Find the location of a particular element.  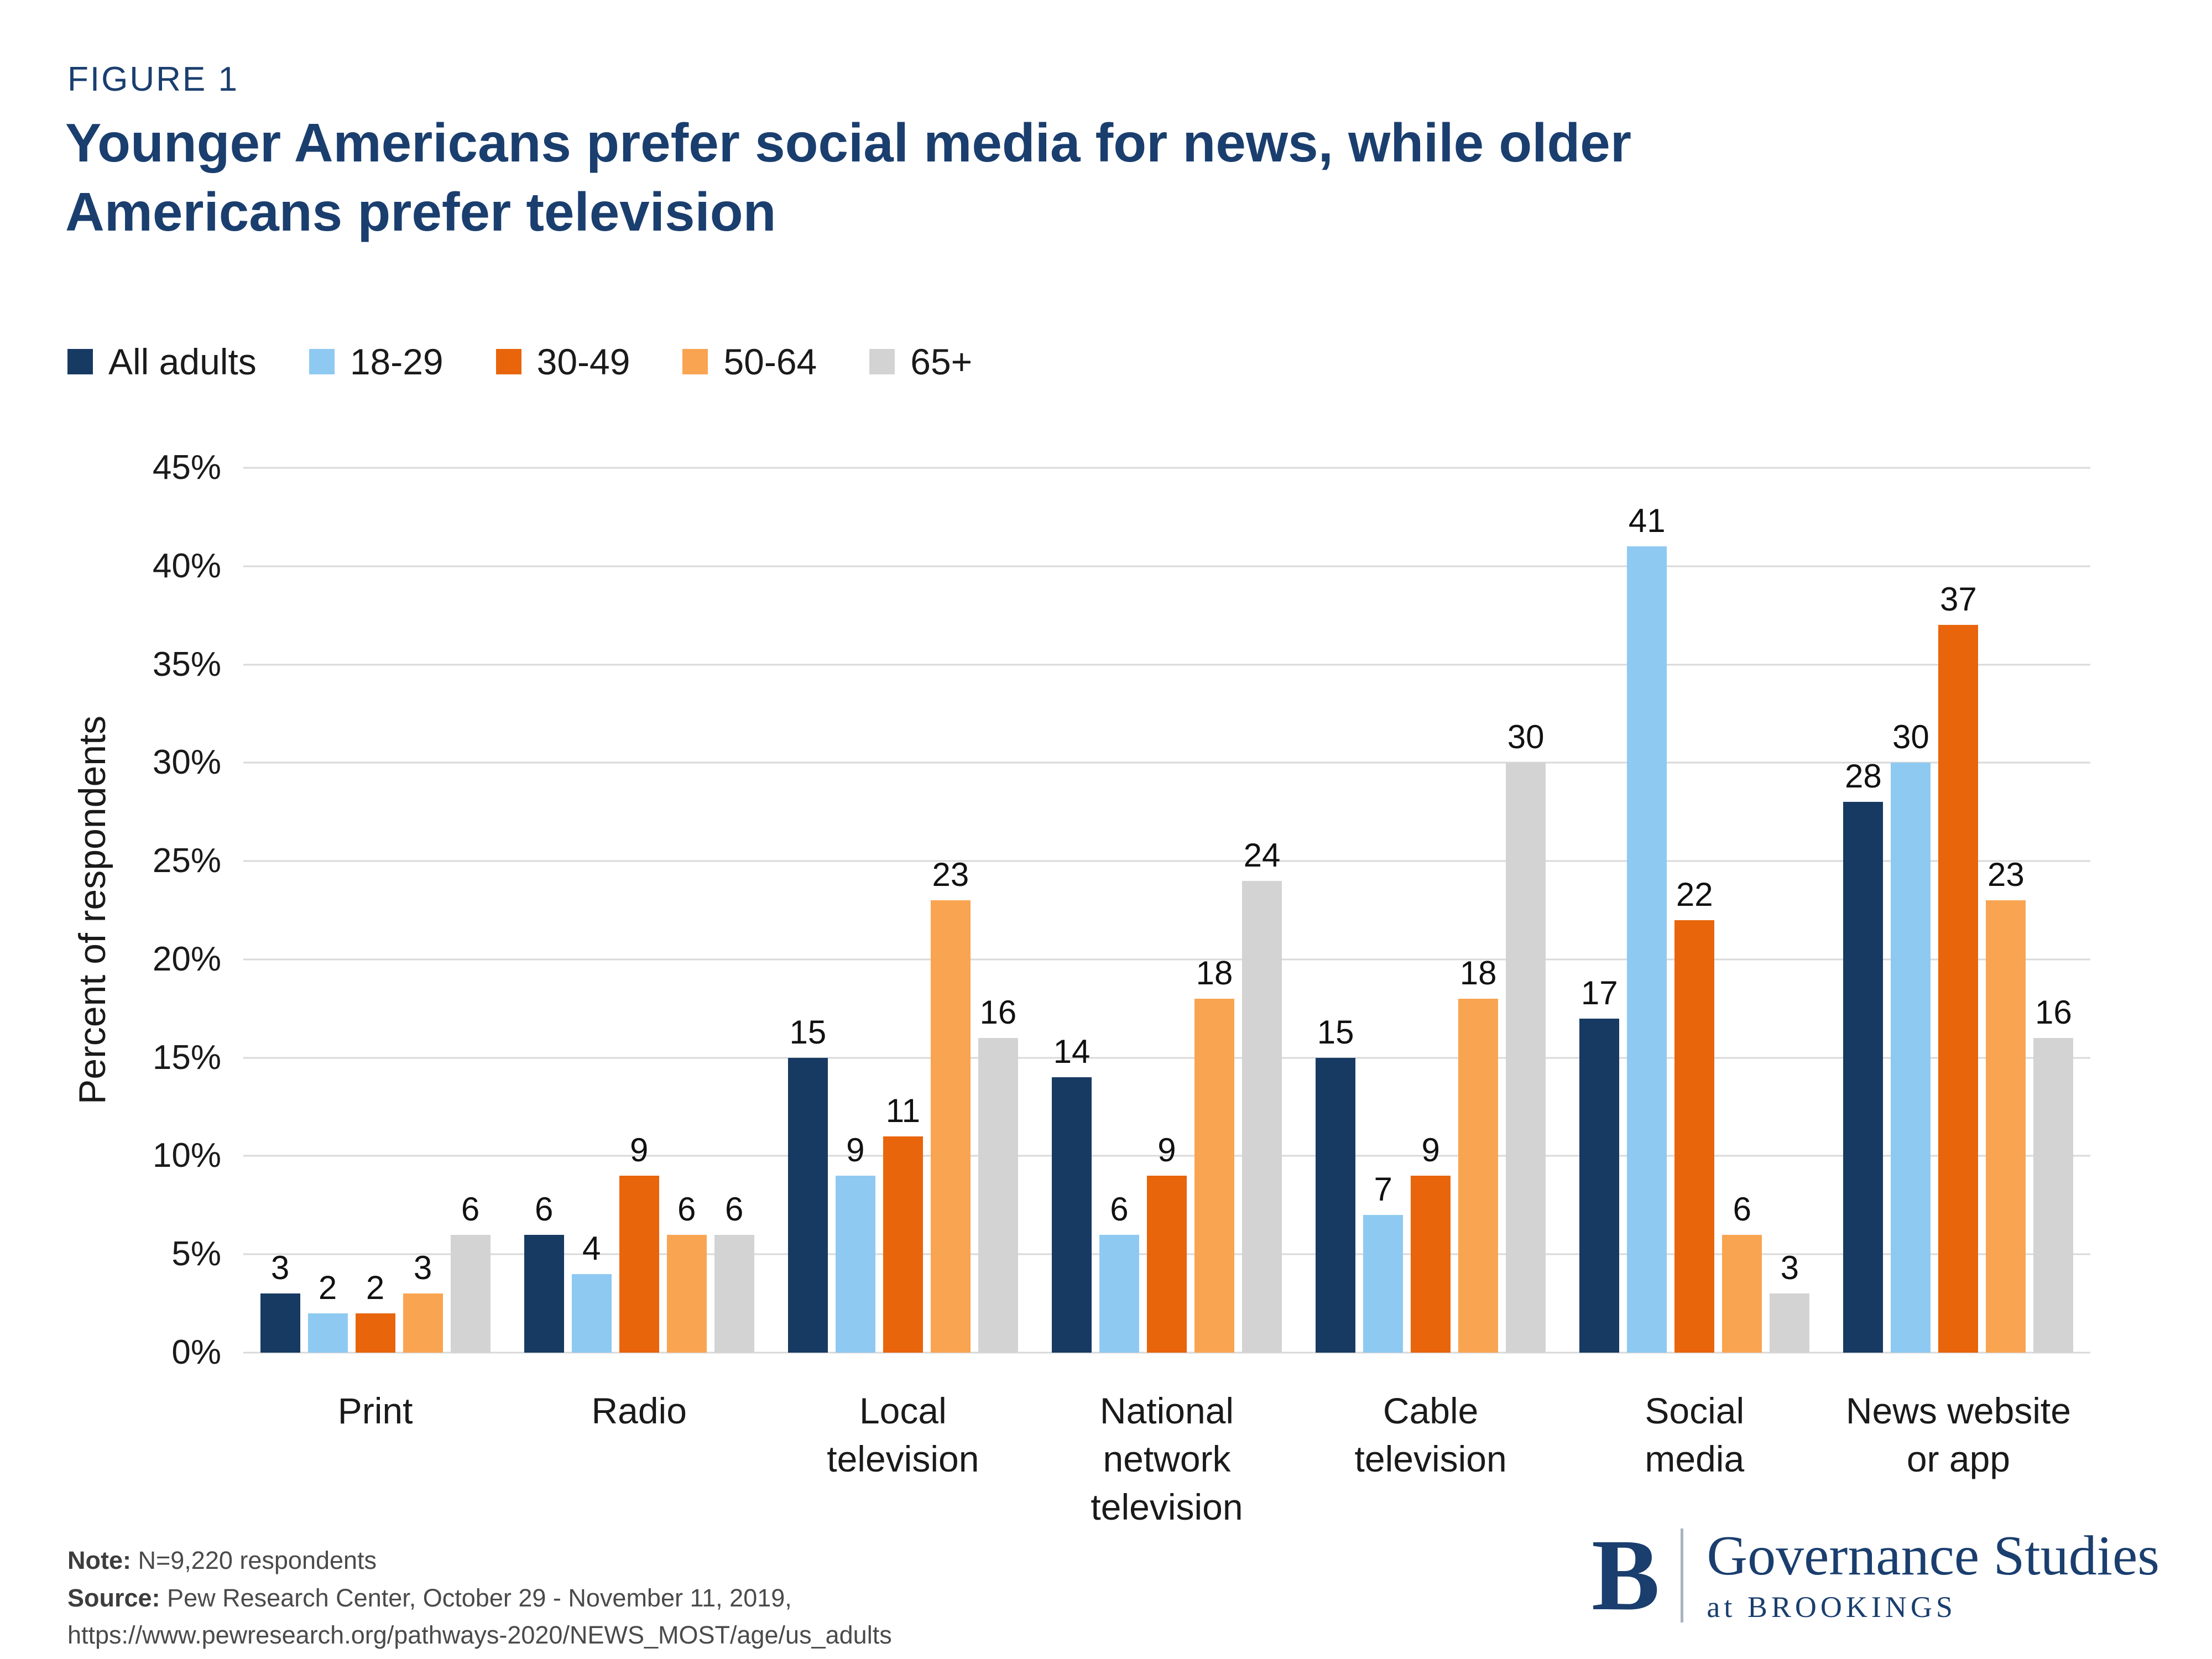

bar-value-label: 15 is located at coordinates (808, 1032).